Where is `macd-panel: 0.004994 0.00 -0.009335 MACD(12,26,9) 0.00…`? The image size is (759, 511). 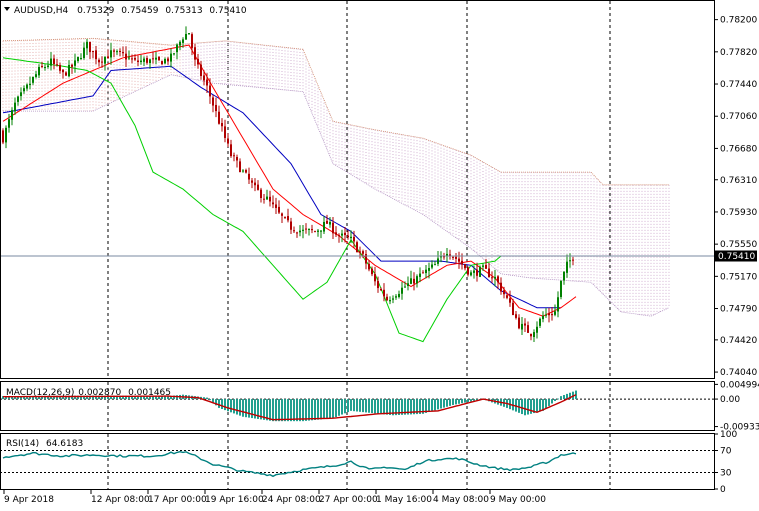
macd-panel: 0.004994 0.00 -0.009335 MACD(12,26,9) 0.00… is located at coordinates (379, 406).